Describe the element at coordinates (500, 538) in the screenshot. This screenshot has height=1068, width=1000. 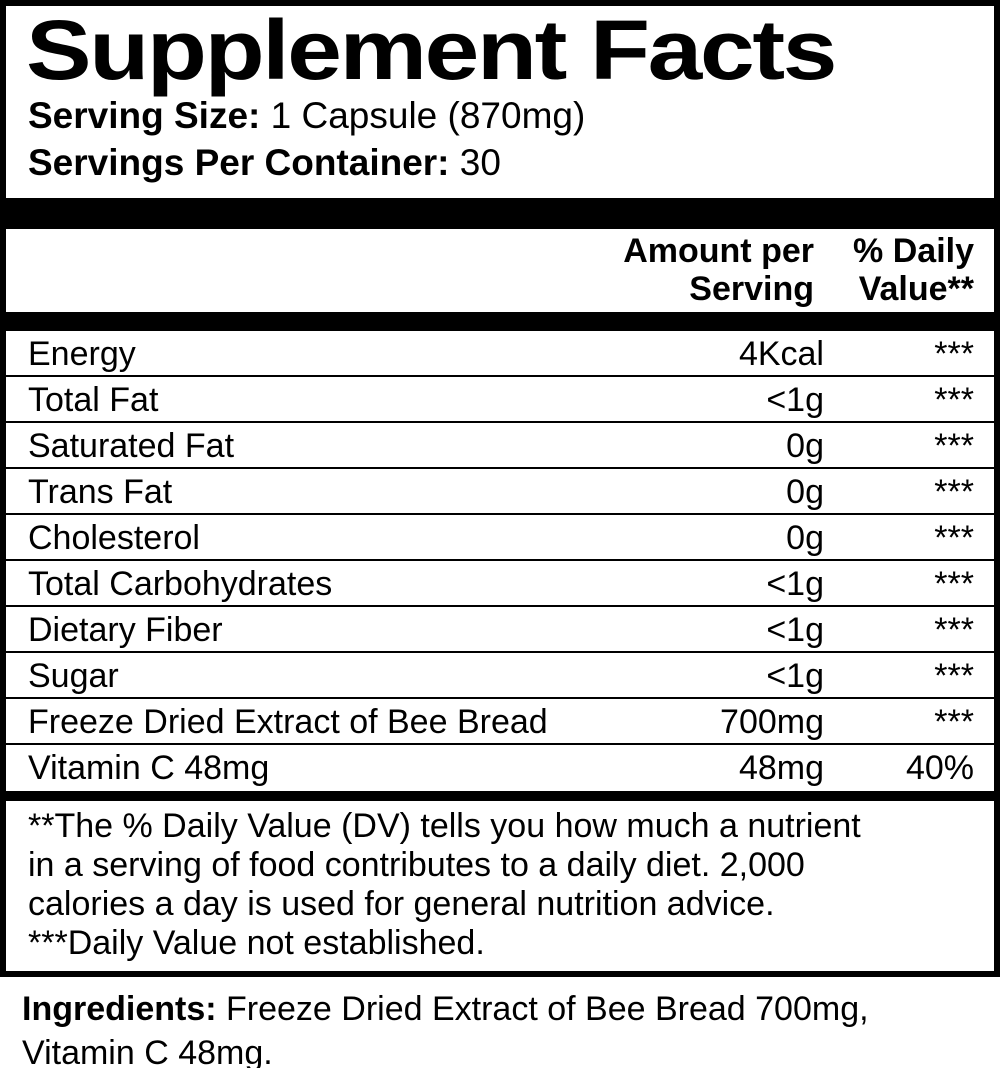
I see `nutrient-row: Cholesterol 0g ***` at that location.